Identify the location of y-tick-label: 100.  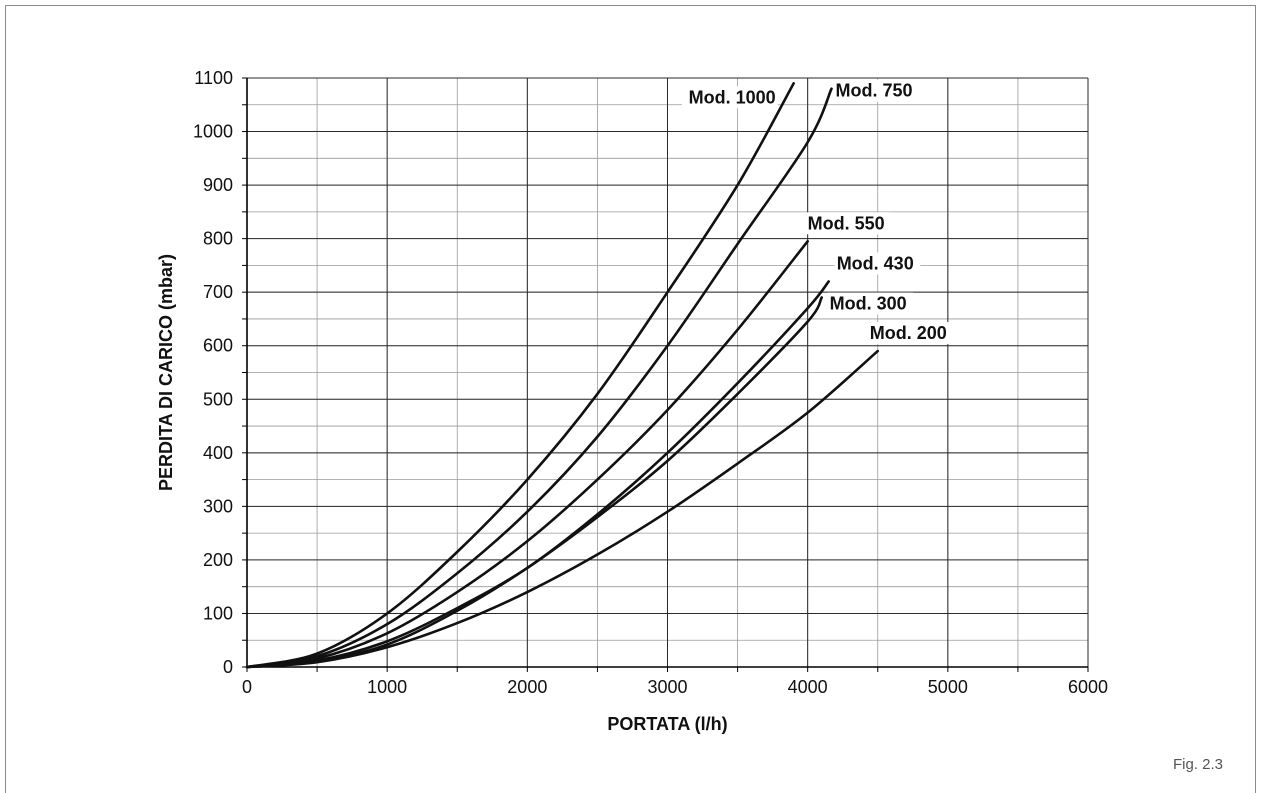
(218, 613).